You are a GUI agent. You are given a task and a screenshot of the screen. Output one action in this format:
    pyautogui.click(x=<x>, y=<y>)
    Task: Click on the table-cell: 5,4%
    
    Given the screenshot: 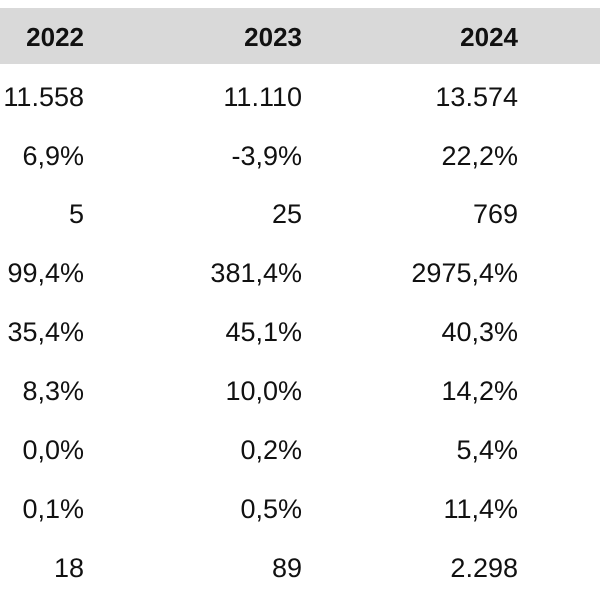 What is the action you would take?
    pyautogui.click(x=487, y=450)
    